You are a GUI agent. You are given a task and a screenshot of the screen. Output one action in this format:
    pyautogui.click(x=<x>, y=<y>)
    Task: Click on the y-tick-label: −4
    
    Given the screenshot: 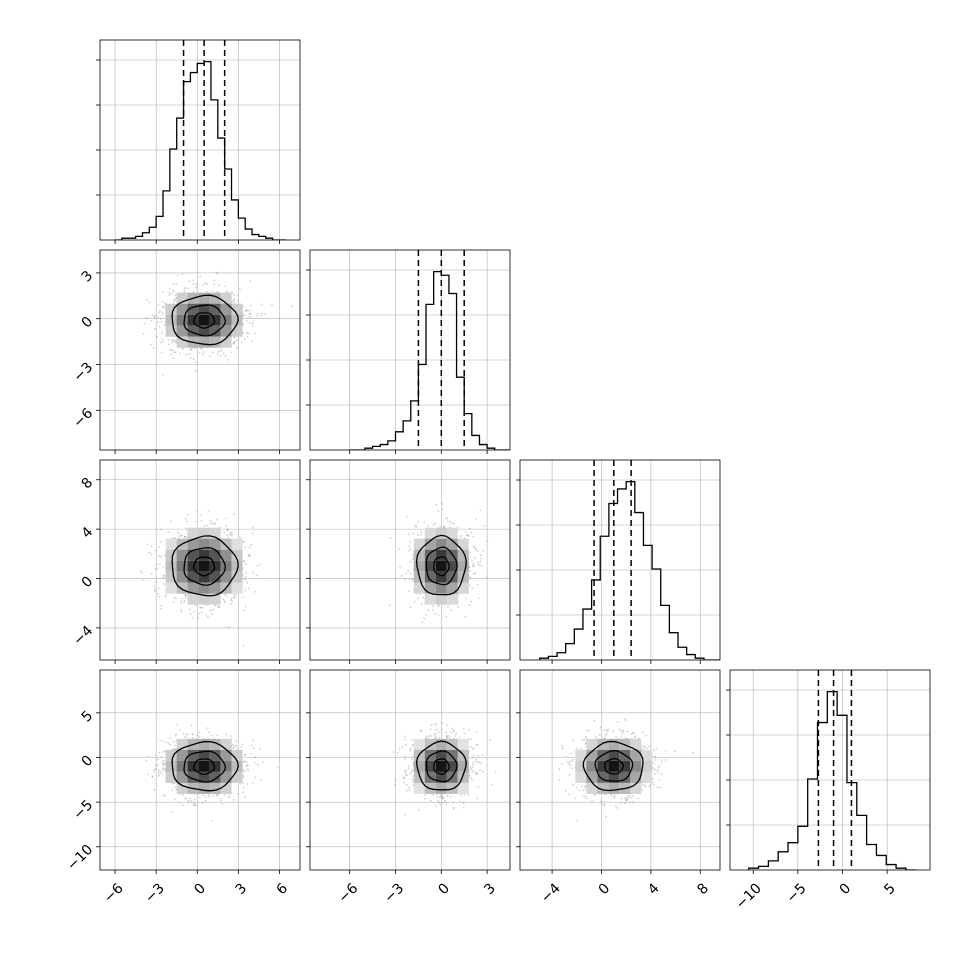 What is the action you would take?
    pyautogui.click(x=83, y=636)
    